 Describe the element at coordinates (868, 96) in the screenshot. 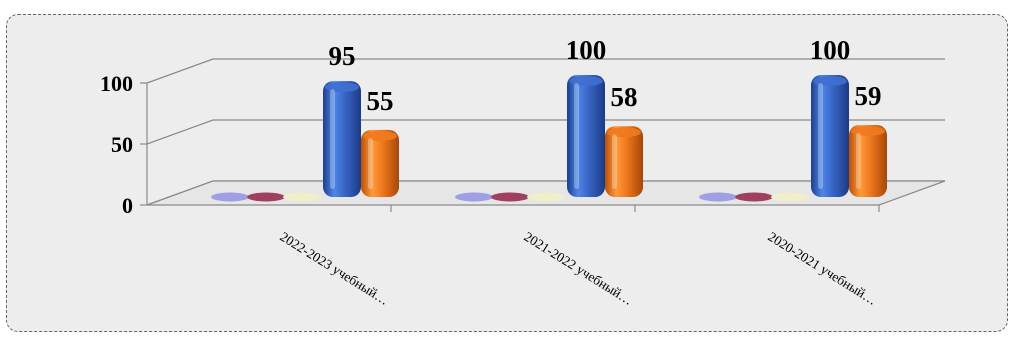

I see `data-label: 59` at that location.